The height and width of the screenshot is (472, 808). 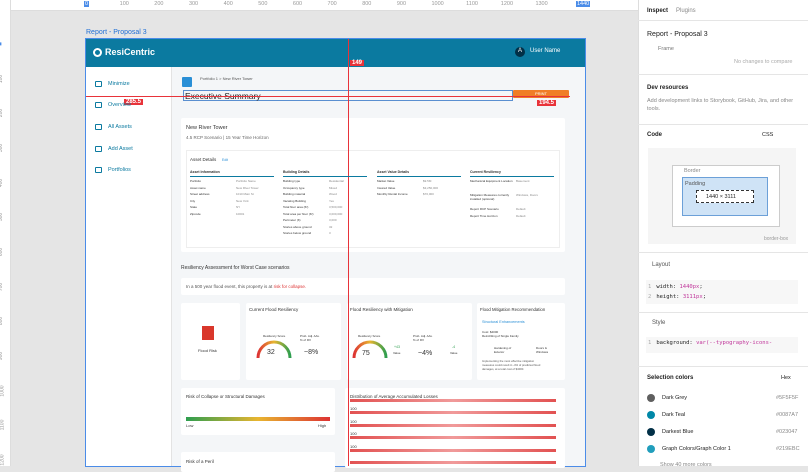 What do you see at coordinates (336, 207) in the screenshot?
I see `detail-value: 3,500,000` at bounding box center [336, 207].